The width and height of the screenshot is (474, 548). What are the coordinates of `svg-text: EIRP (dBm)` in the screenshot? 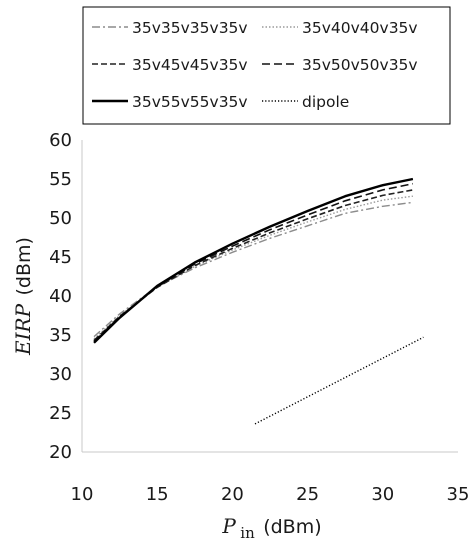 It's located at (23, 296).